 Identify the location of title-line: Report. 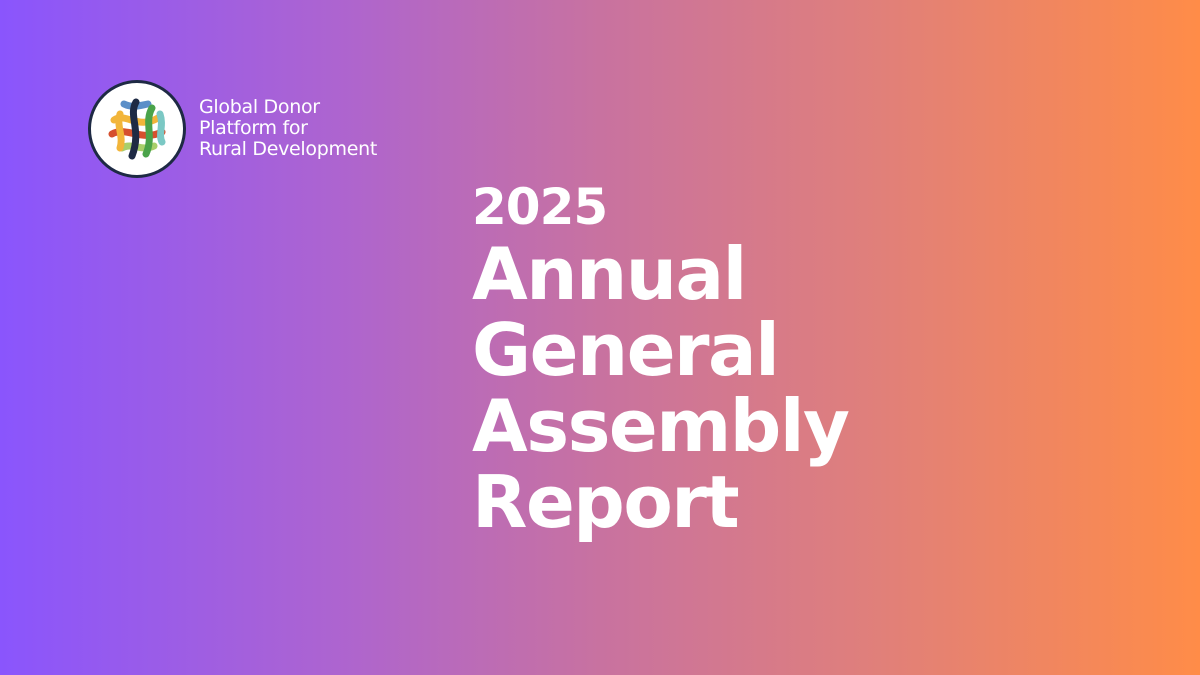
(606, 502).